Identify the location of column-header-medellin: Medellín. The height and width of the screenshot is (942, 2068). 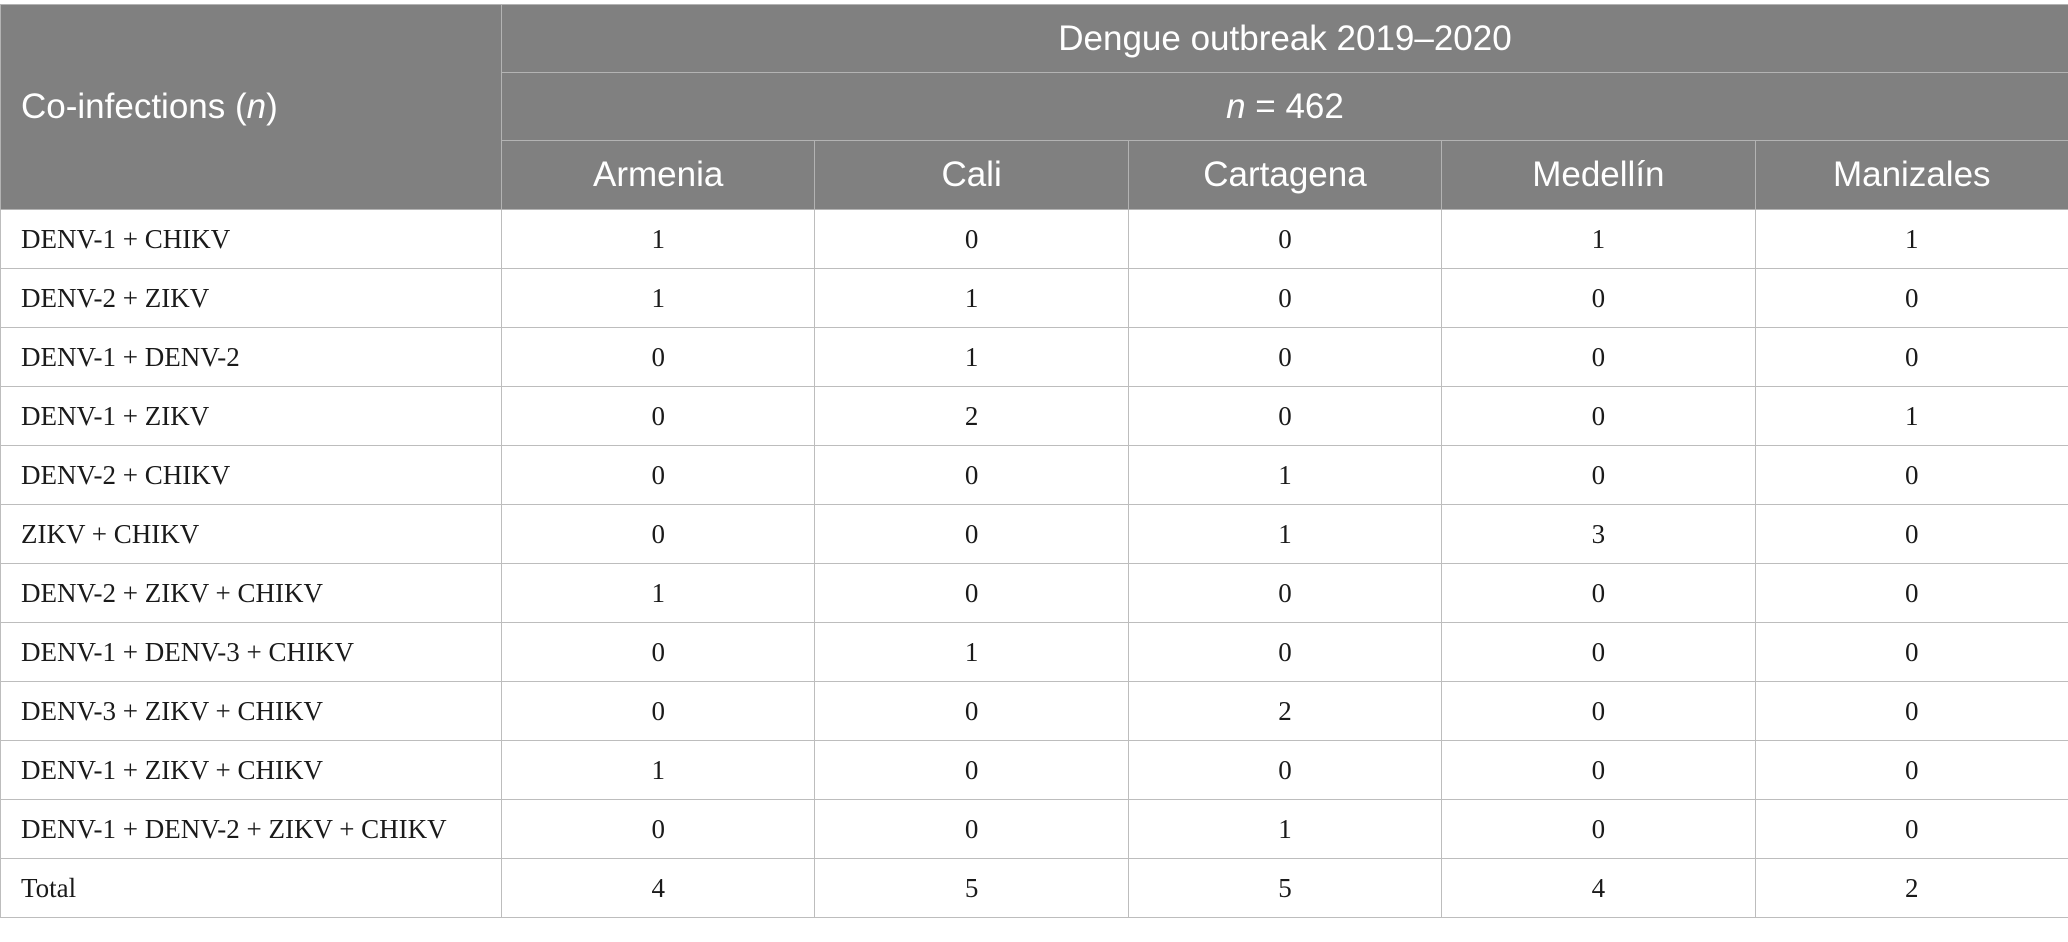
(1598, 175).